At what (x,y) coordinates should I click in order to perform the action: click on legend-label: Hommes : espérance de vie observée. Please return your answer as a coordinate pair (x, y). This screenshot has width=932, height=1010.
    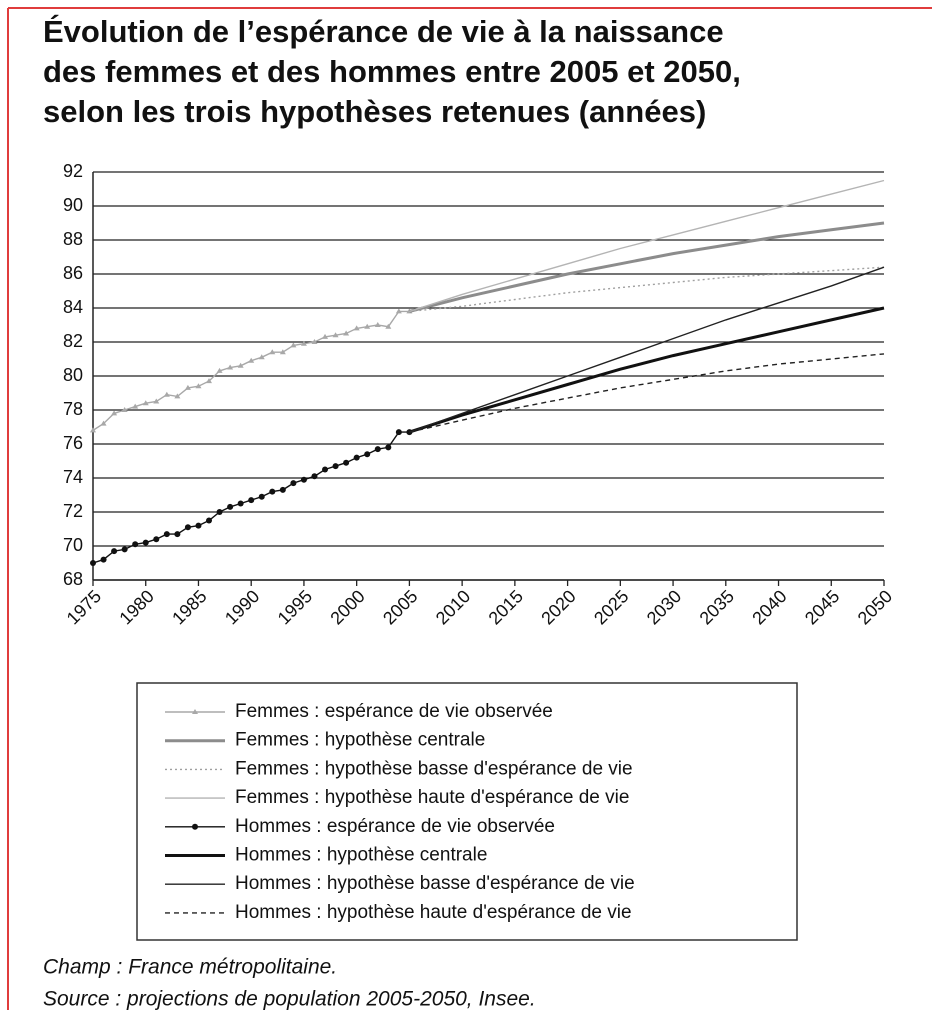
    Looking at the image, I should click on (395, 826).